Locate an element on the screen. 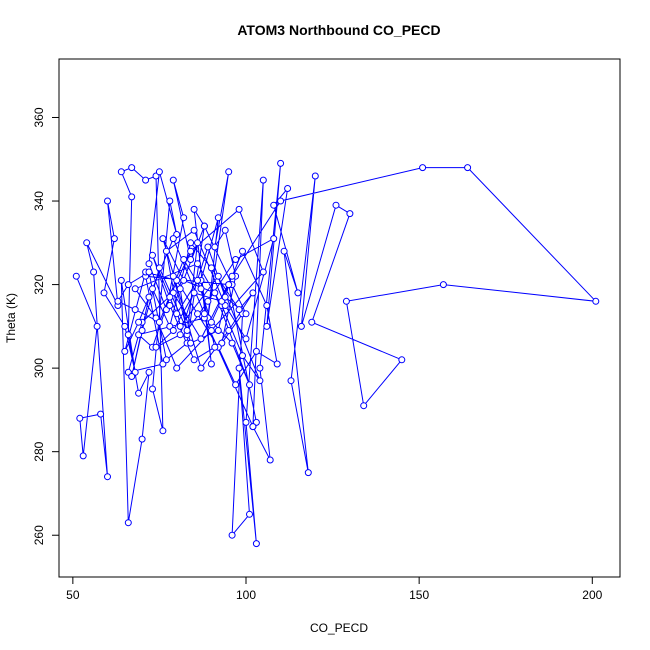 The width and height of the screenshot is (650, 650). y-tick-label: 300 is located at coordinates (39, 368).